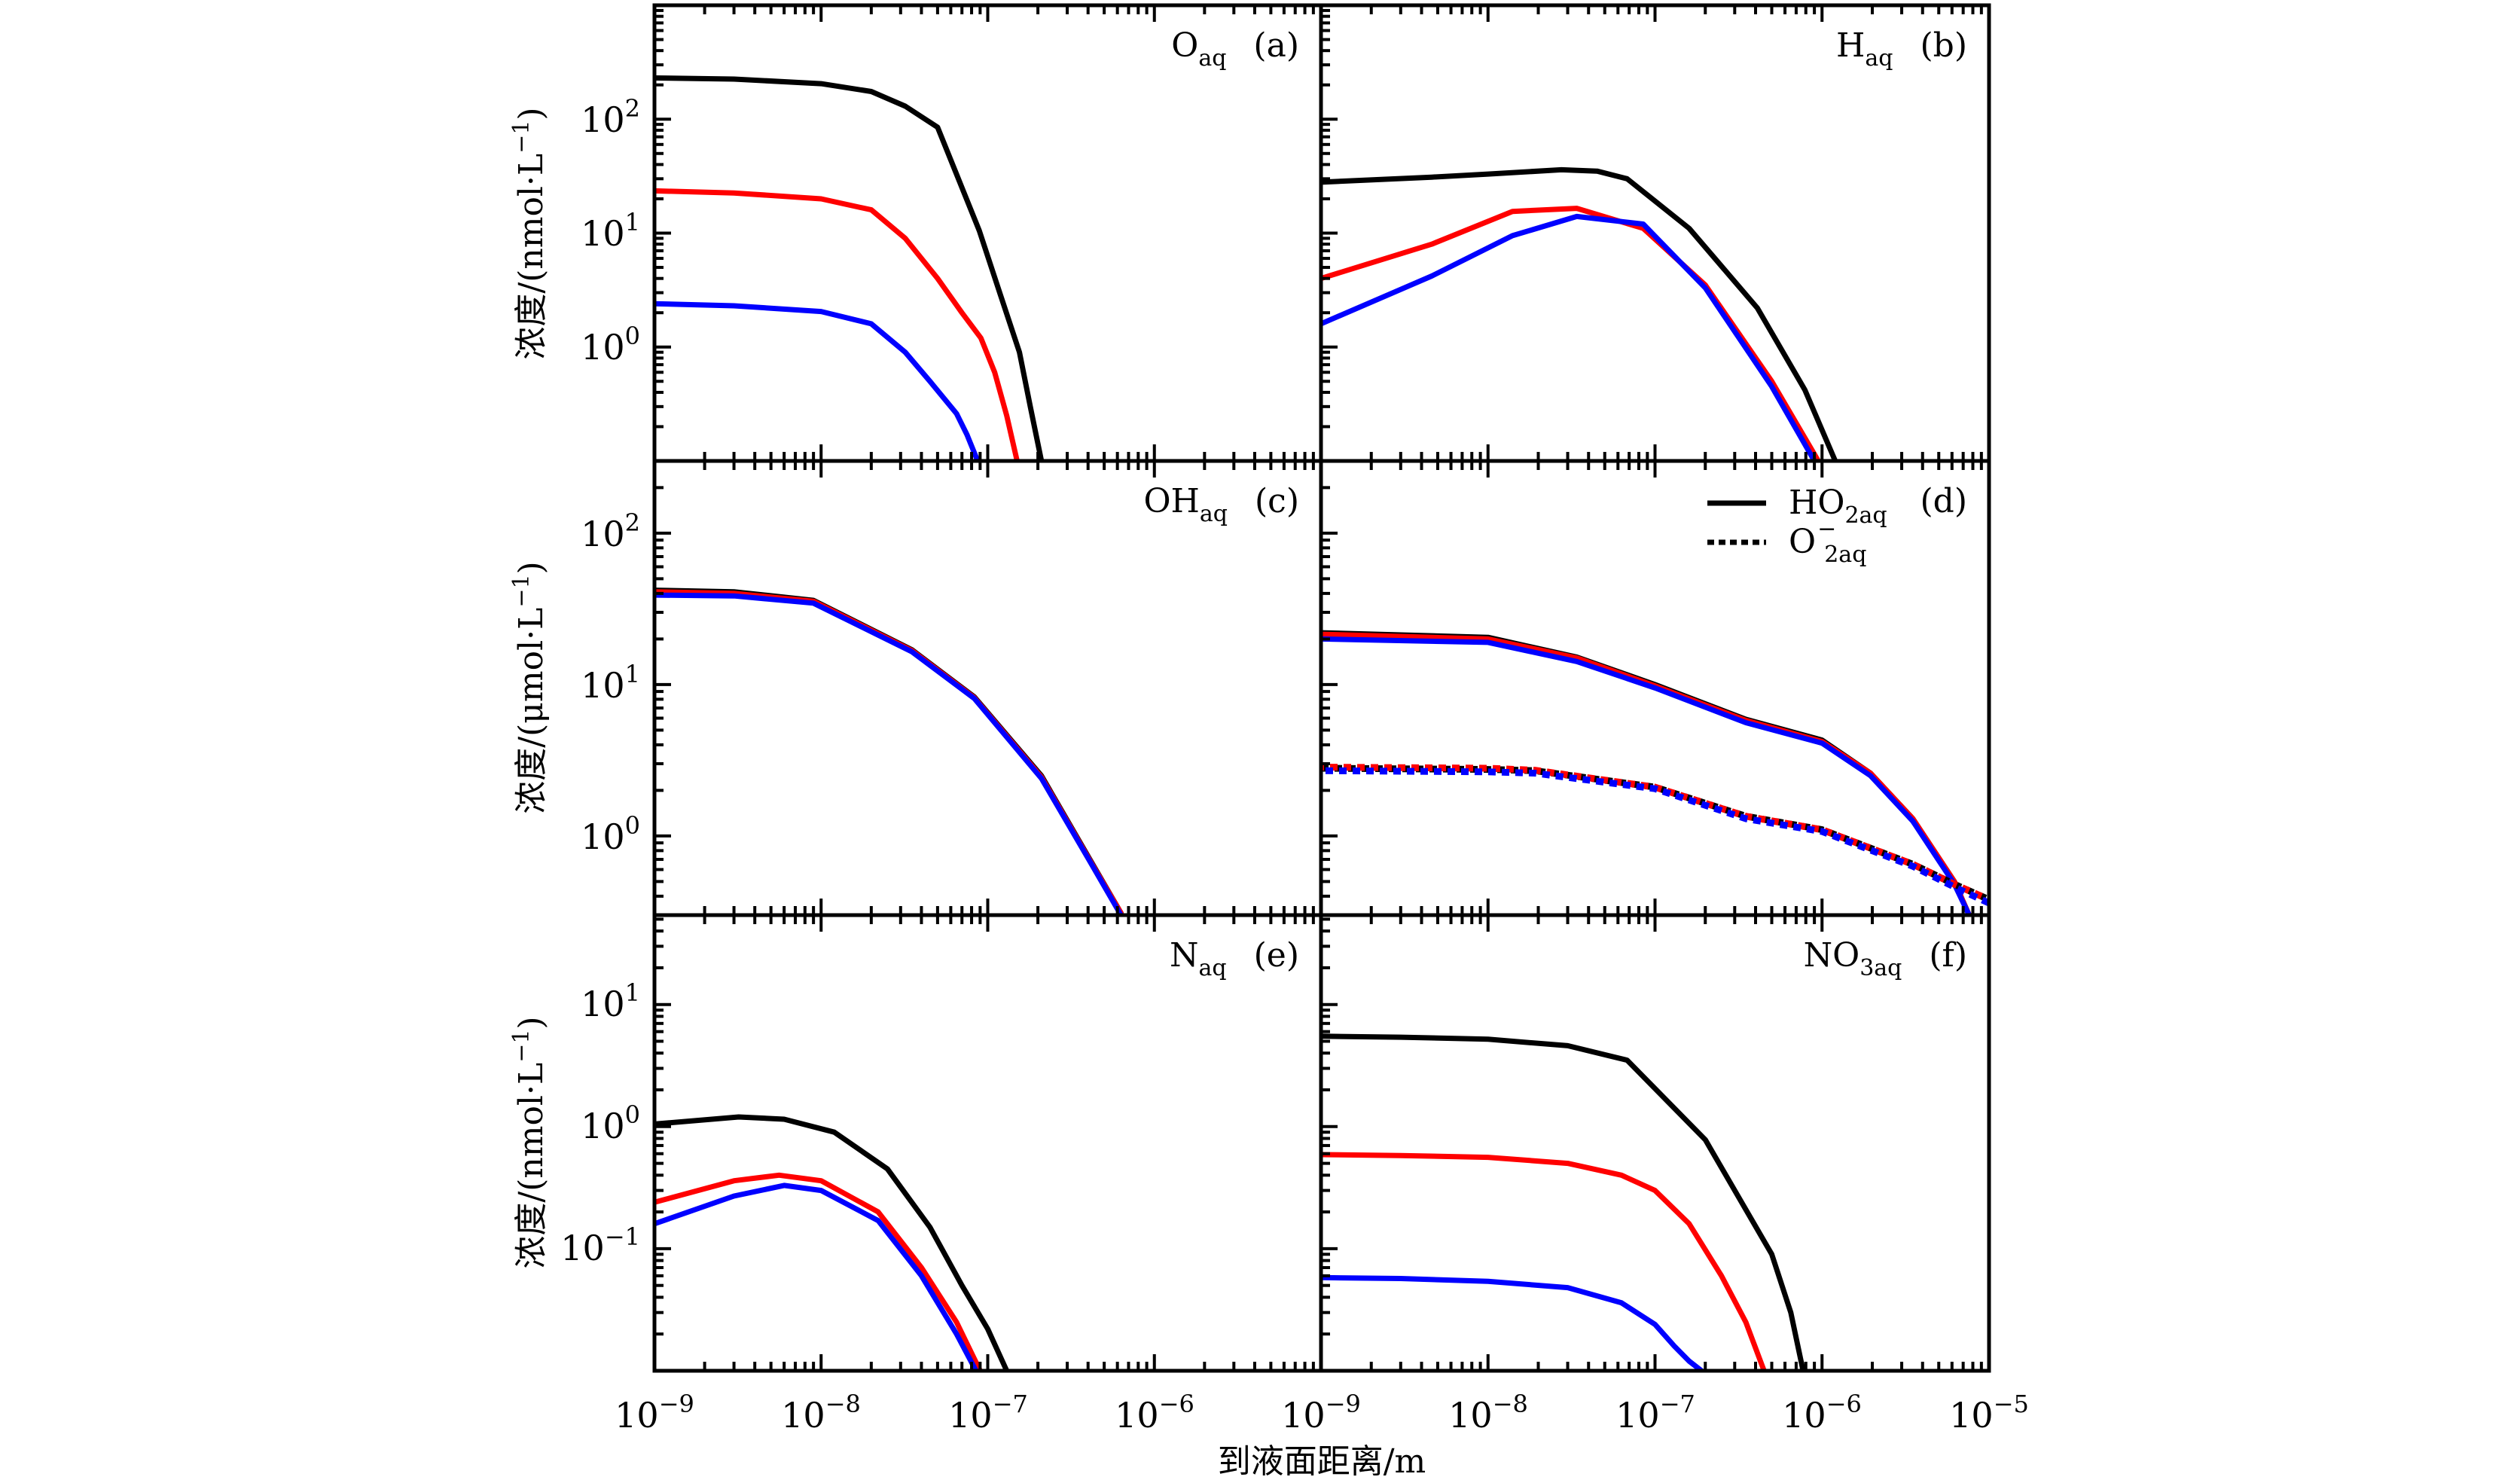  What do you see at coordinates (1234, 958) in the screenshot?
I see `panel-title-e: Naq (e)` at bounding box center [1234, 958].